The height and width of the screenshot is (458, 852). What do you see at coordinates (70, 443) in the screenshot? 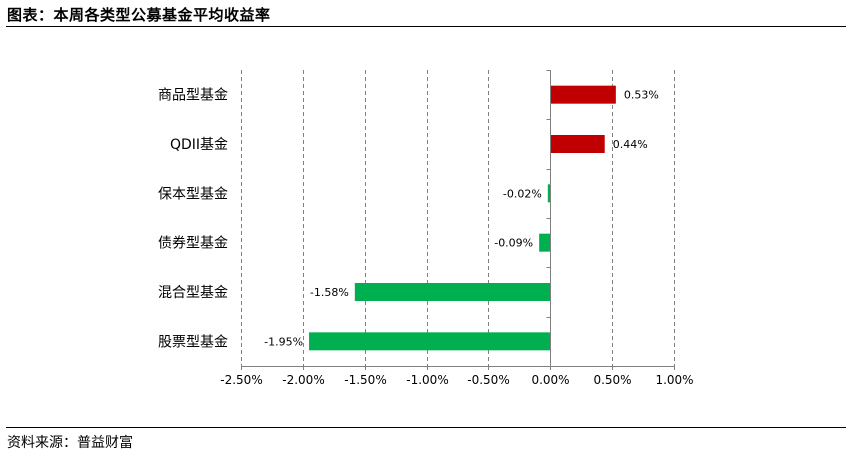
I see `source-note: 资料来源：普益财富` at bounding box center [70, 443].